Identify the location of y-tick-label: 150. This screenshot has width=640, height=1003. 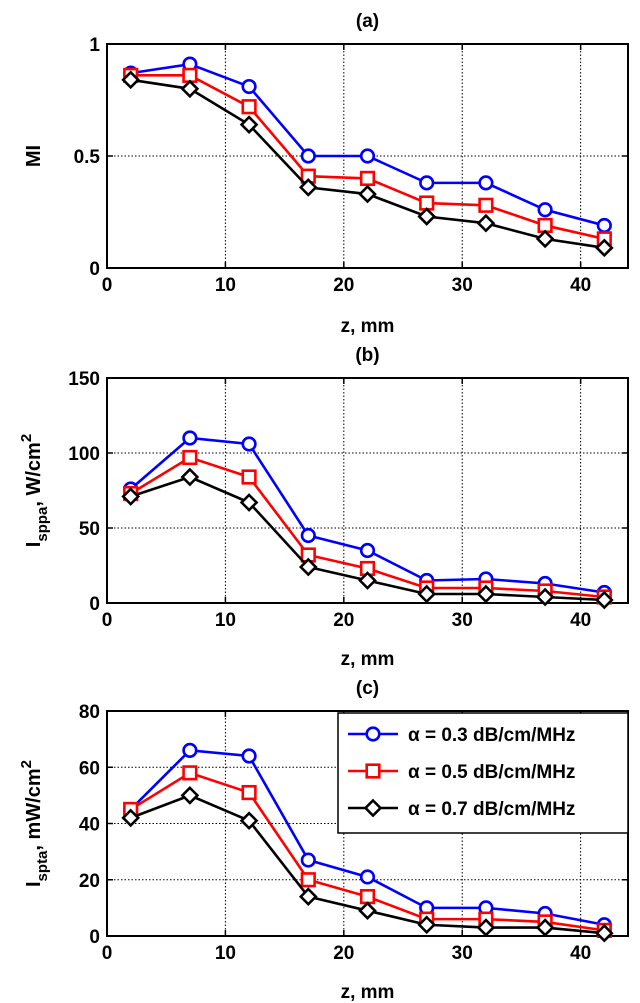
(84, 379).